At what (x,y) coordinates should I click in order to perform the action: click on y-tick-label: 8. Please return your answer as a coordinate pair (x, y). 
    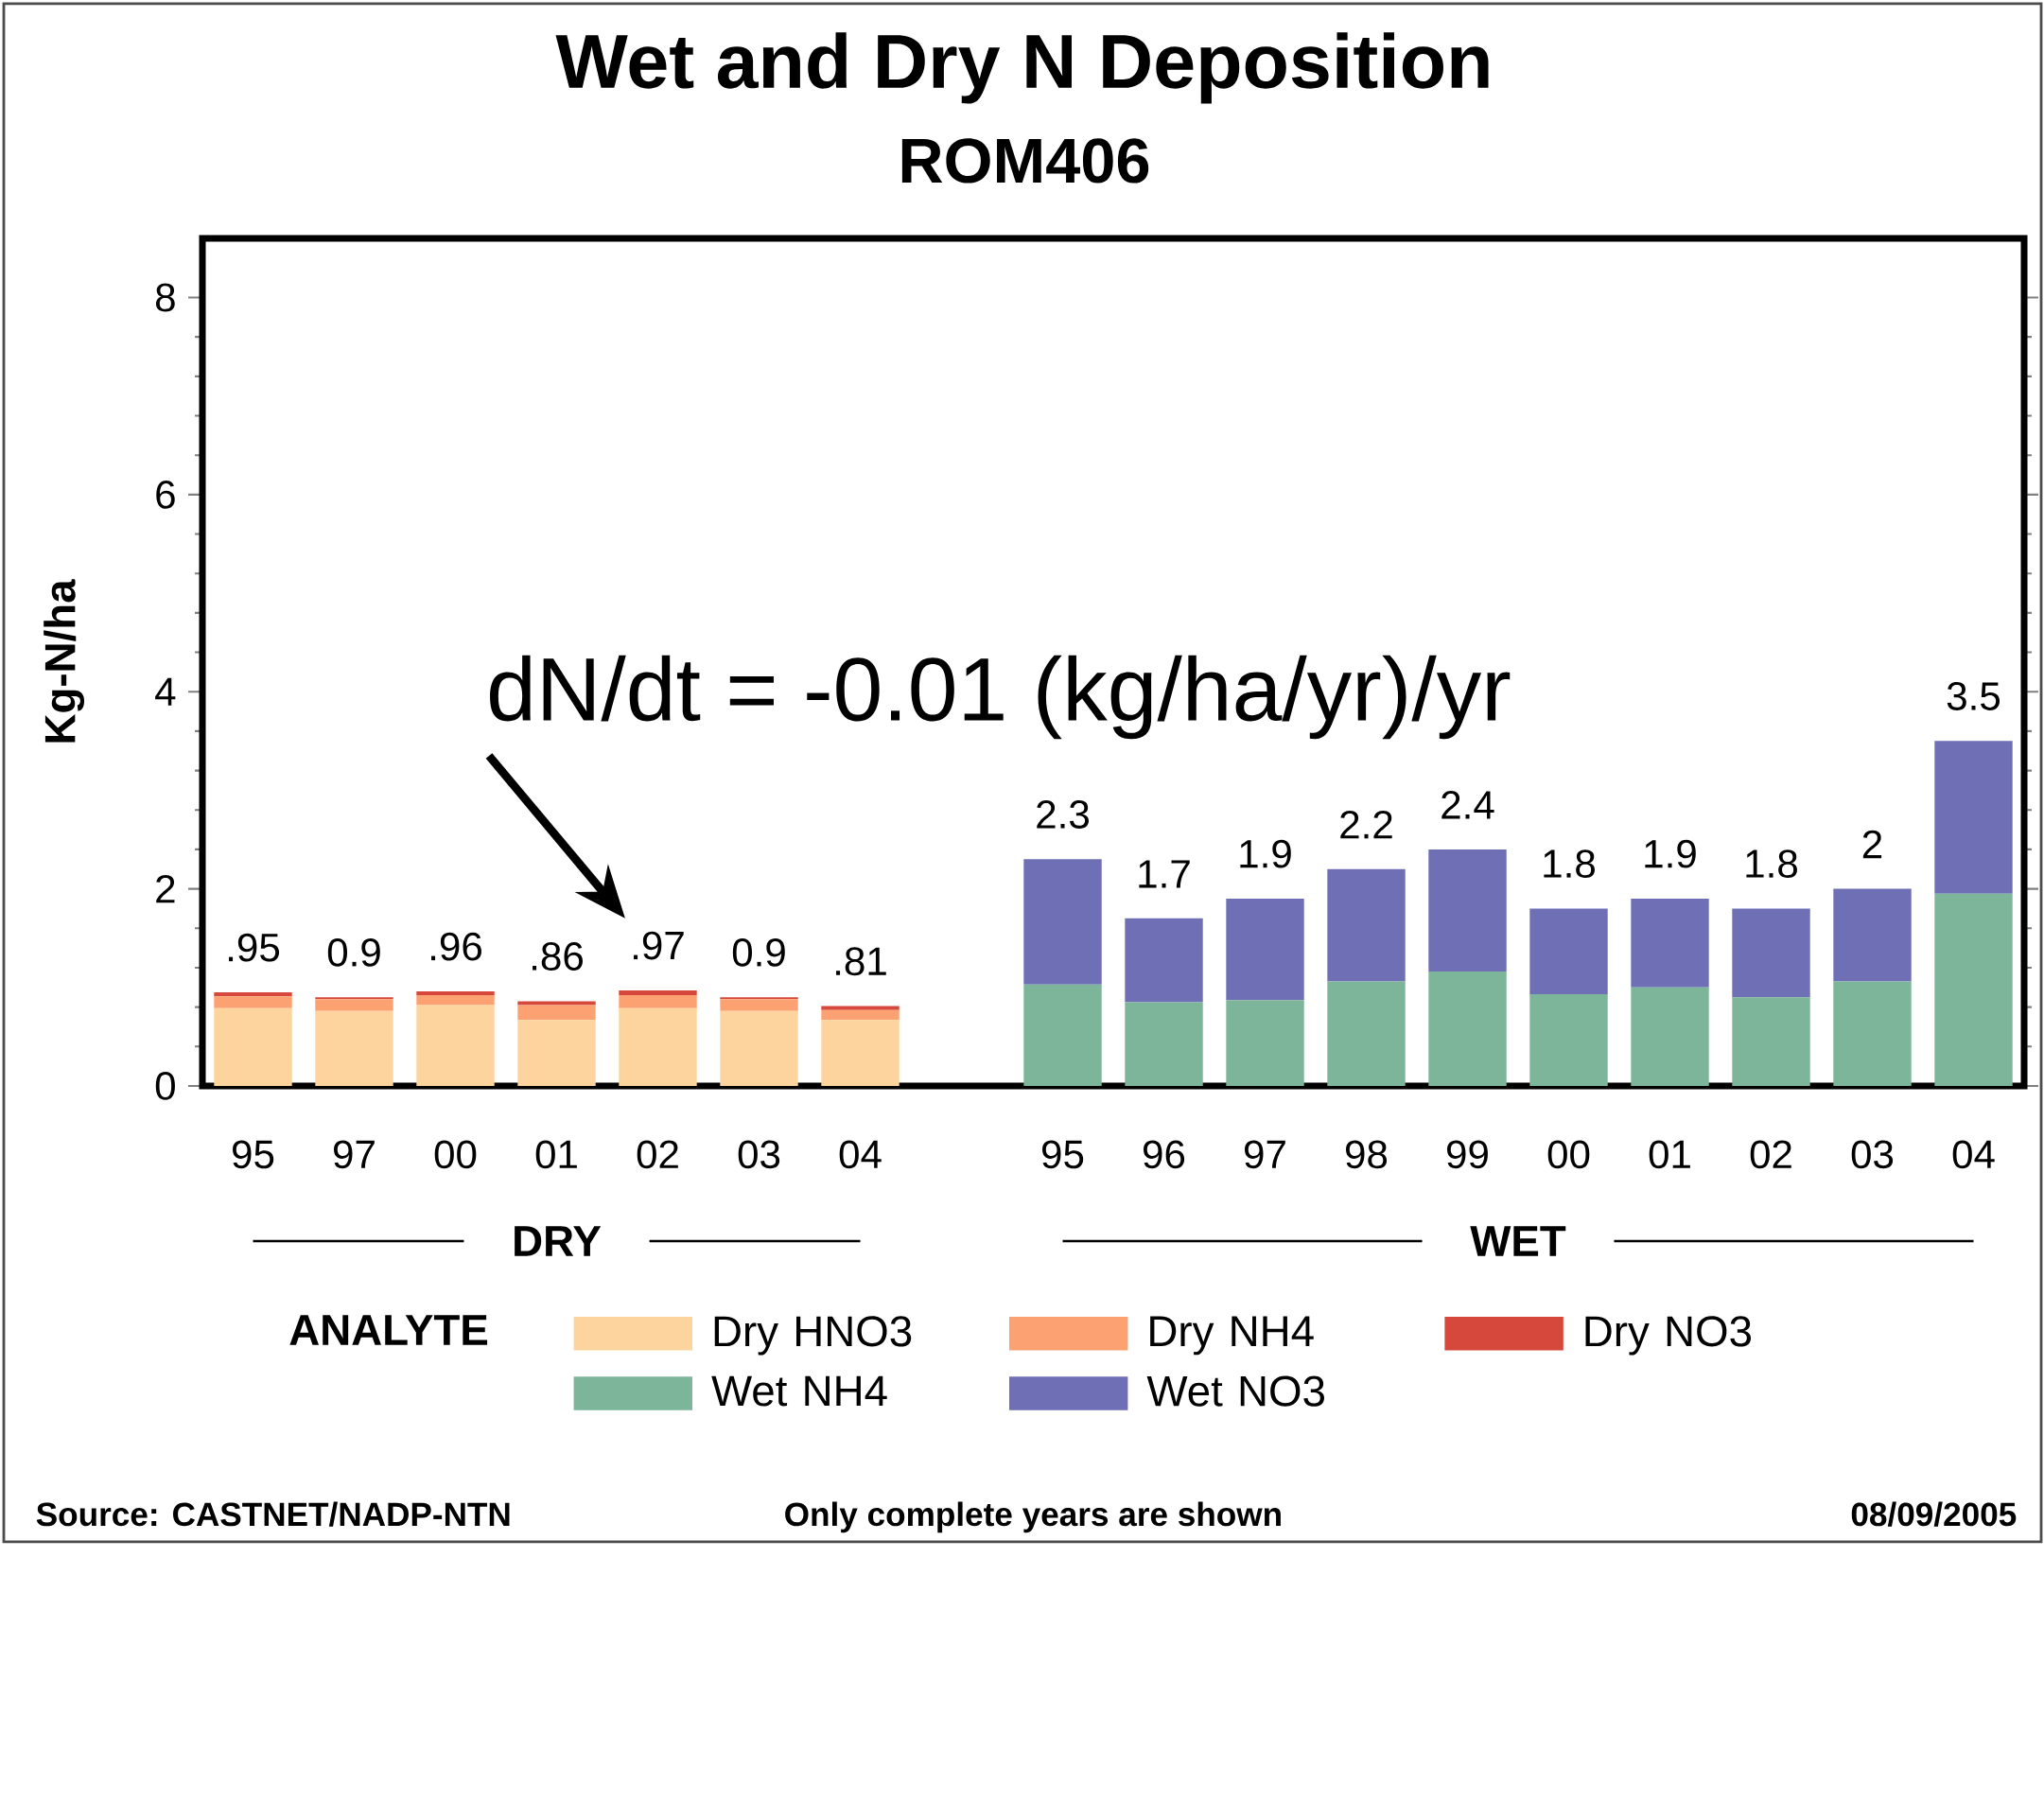
    Looking at the image, I should click on (165, 297).